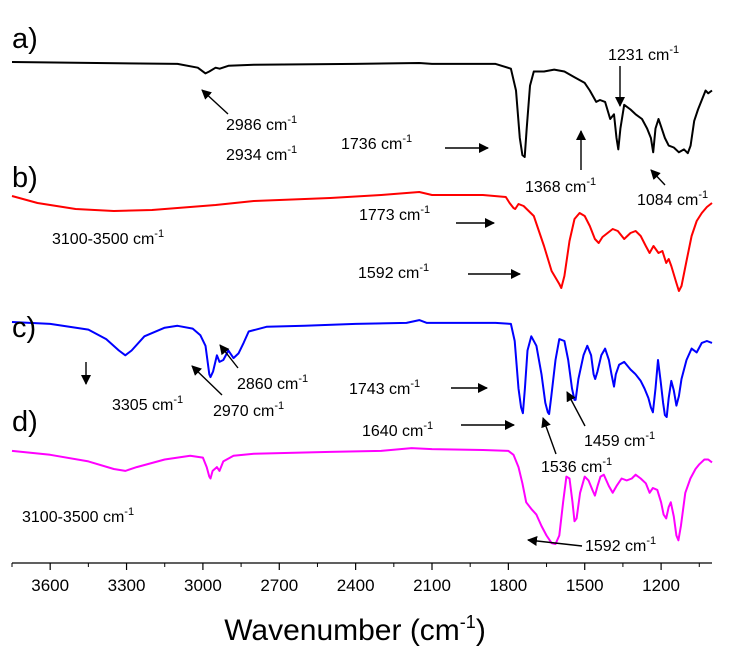 This screenshot has width=739, height=658. Describe the element at coordinates (376, 143) in the screenshot. I see `peak-label-1736-1: 1736 cm-1` at that location.